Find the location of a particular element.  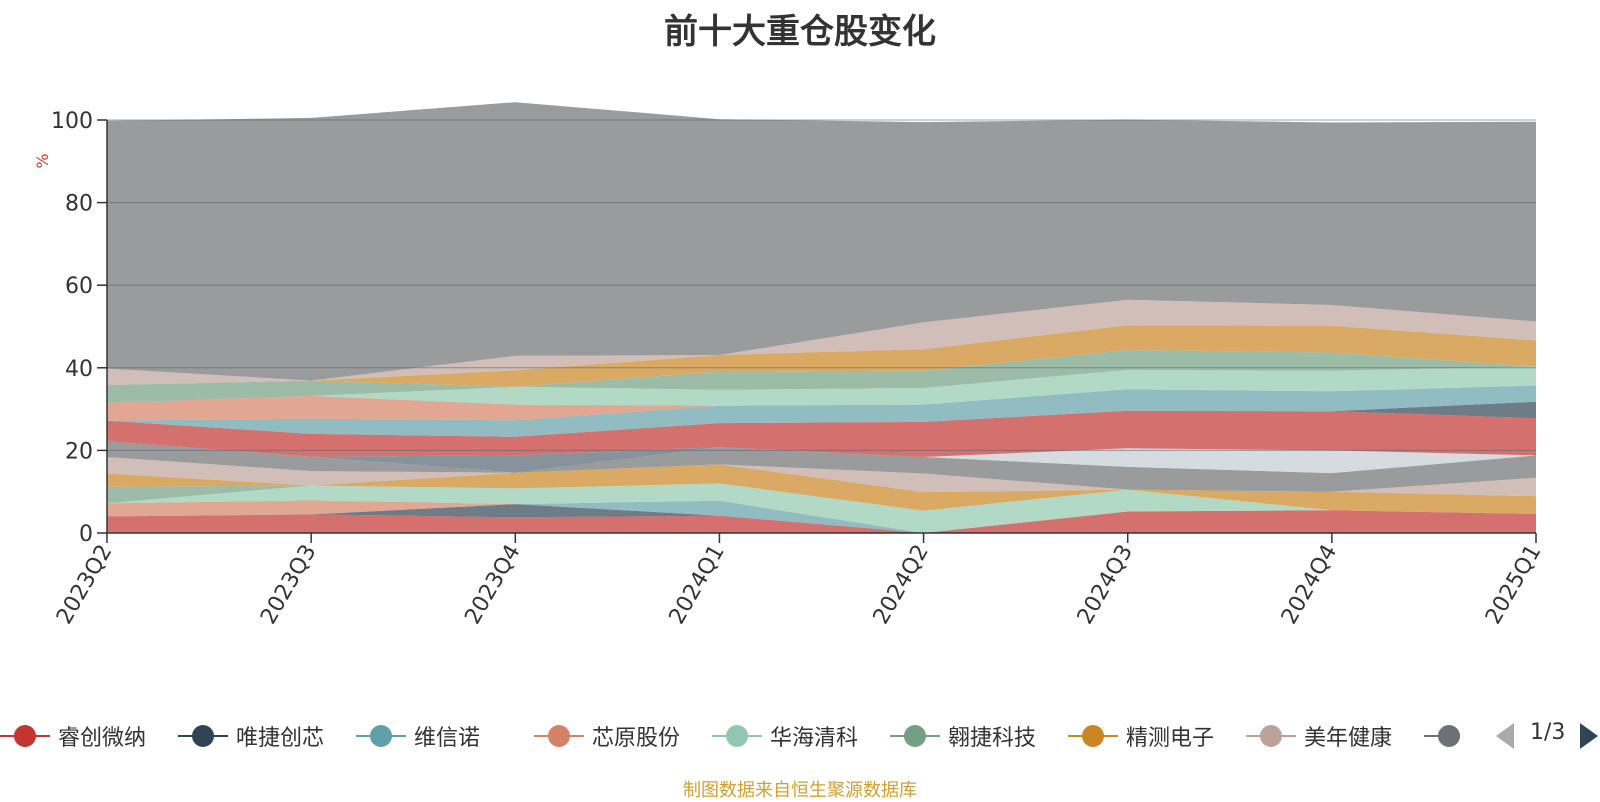

y-tick-label: 80 is located at coordinates (79, 204).